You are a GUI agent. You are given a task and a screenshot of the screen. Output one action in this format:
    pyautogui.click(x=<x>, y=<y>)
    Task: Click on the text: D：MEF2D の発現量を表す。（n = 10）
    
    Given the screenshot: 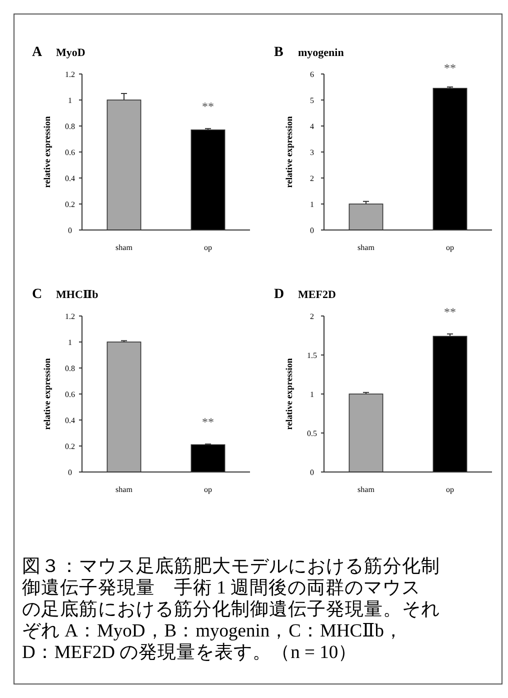 What is the action you would take?
    pyautogui.click(x=190, y=652)
    